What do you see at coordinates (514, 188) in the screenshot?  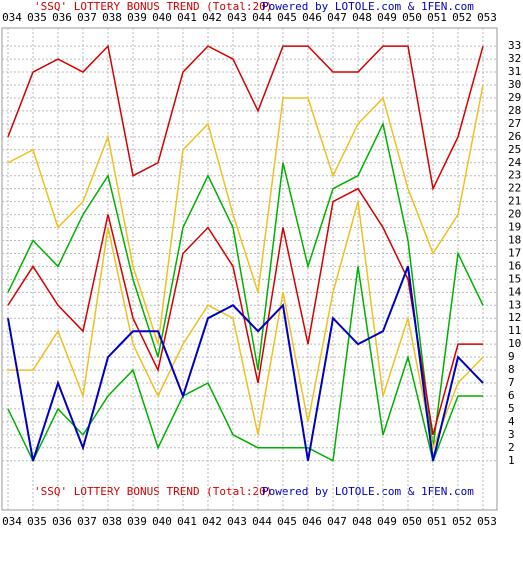 I see `y-tick-label: 22` at bounding box center [514, 188].